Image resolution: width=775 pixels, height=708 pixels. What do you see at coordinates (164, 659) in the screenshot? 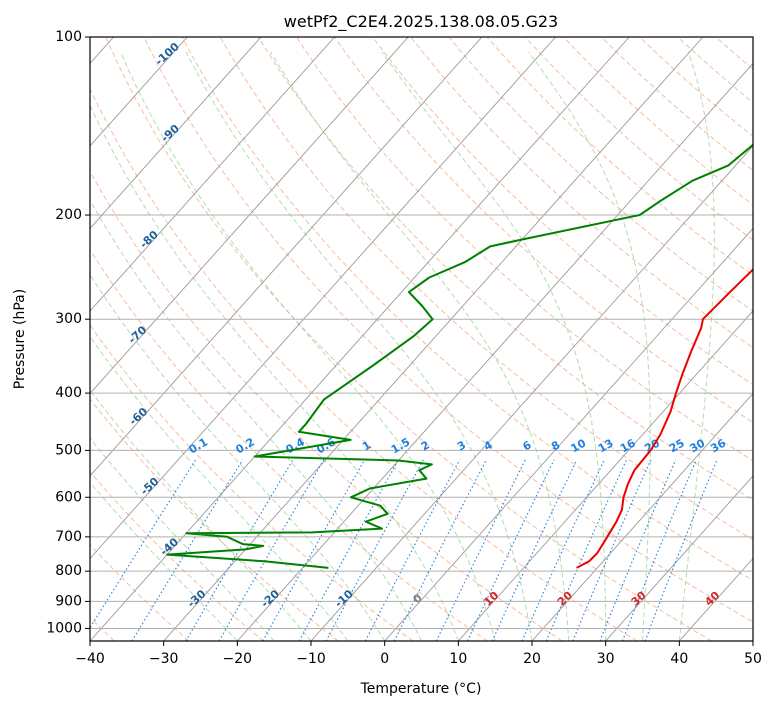
I see `x-tick-label: −30` at bounding box center [164, 659].